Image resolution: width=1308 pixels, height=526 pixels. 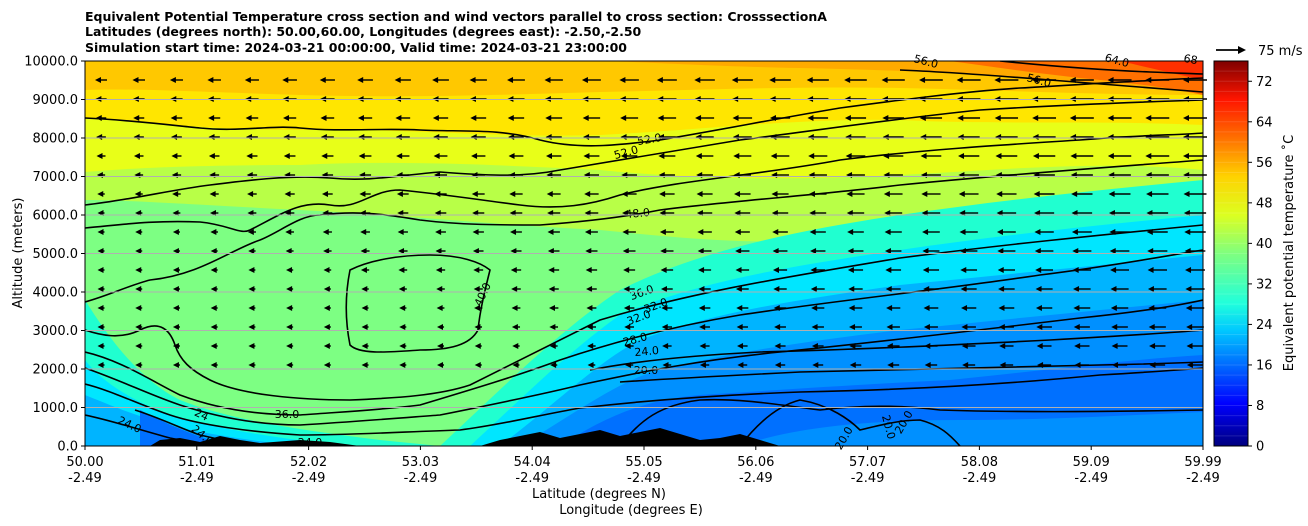 I want to click on x-tick-label-lon: -2.49, so click(x=197, y=478).